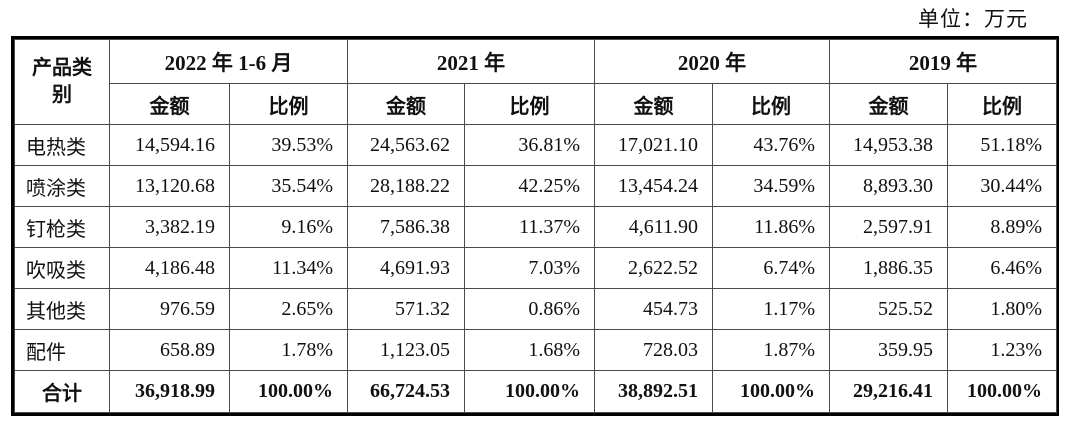  What do you see at coordinates (653, 391) in the screenshot?
I see `amount-cell: 38,892.51` at bounding box center [653, 391].